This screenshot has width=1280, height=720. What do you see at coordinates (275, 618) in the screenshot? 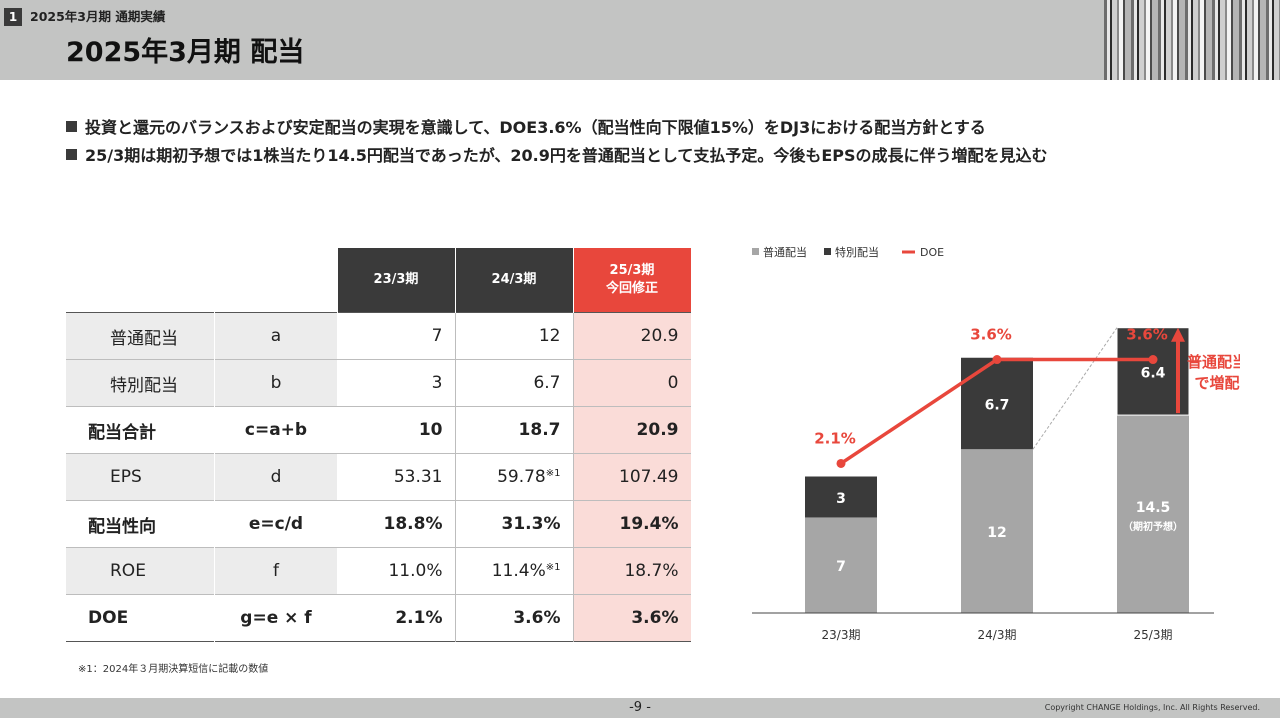
I see `row-symbol: g=e × f` at bounding box center [275, 618].